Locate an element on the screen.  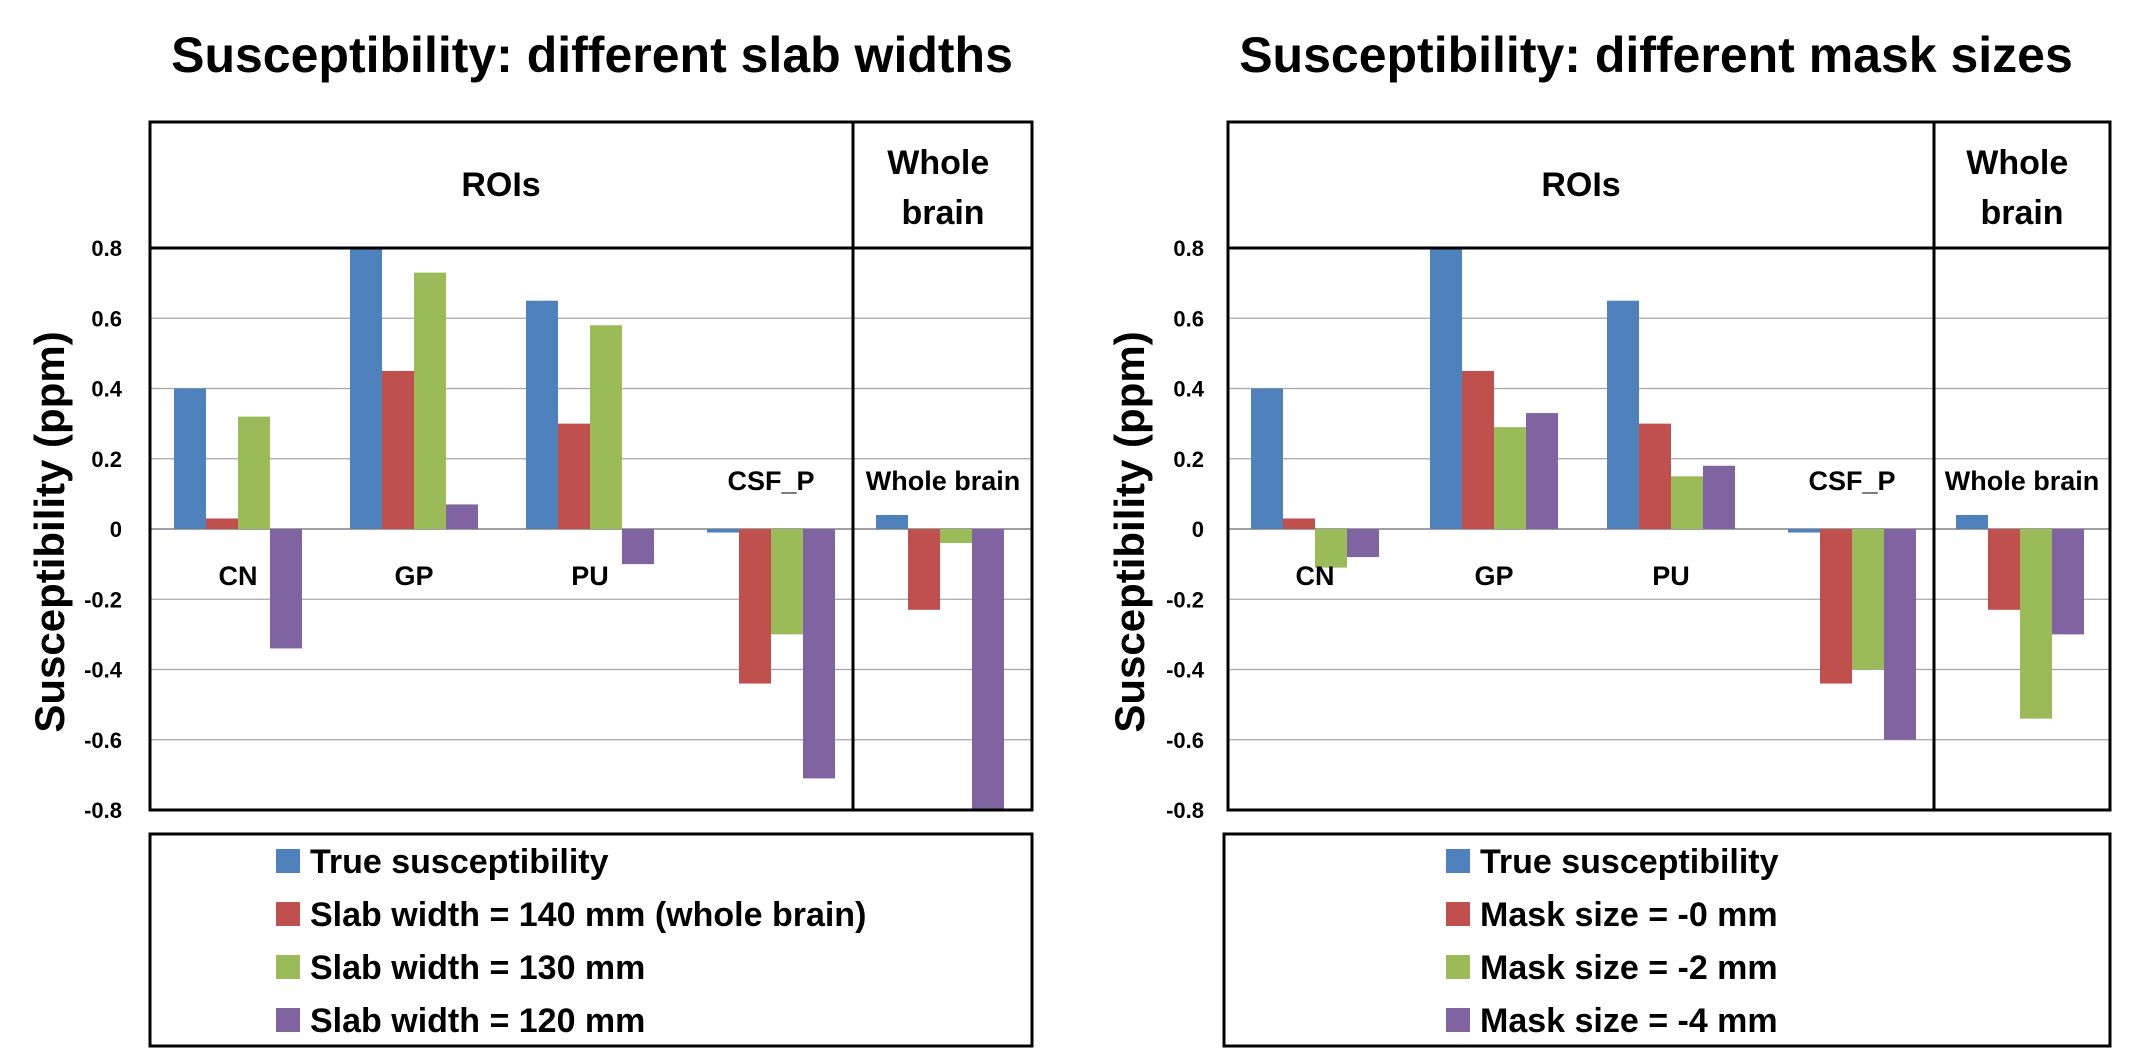
legend-label: Slab width = 130 mm is located at coordinates (477, 968).